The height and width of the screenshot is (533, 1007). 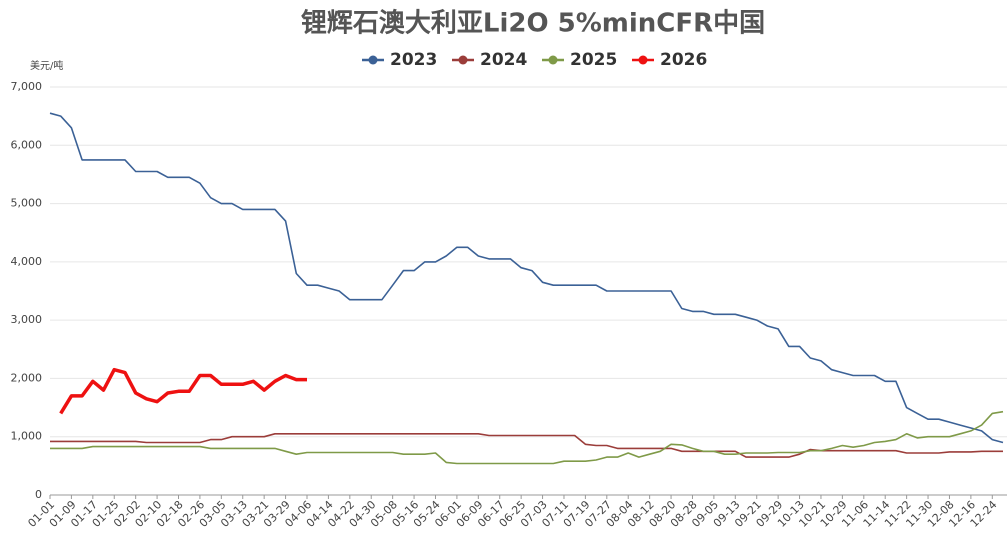 I want to click on y-tick-label: 0, so click(x=38, y=494).